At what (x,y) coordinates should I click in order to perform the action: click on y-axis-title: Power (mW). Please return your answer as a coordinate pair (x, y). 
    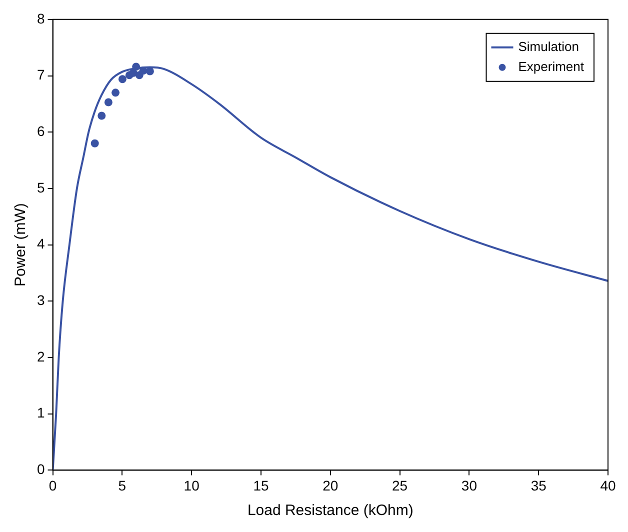
    Looking at the image, I should click on (21, 244).